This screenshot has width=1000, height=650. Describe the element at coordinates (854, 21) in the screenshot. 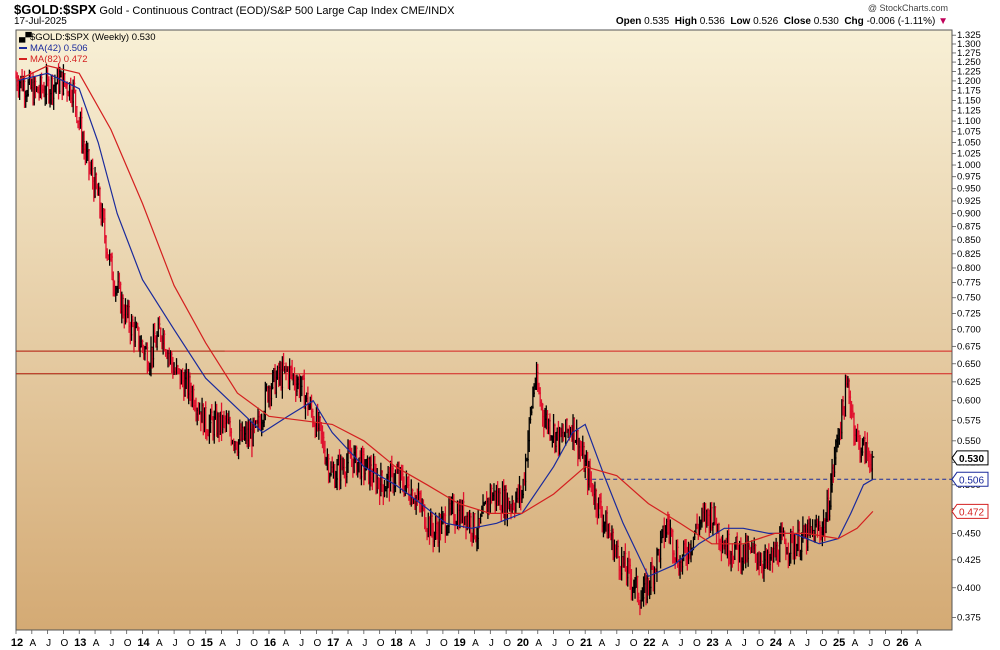

I see `chg-label: Chg` at that location.